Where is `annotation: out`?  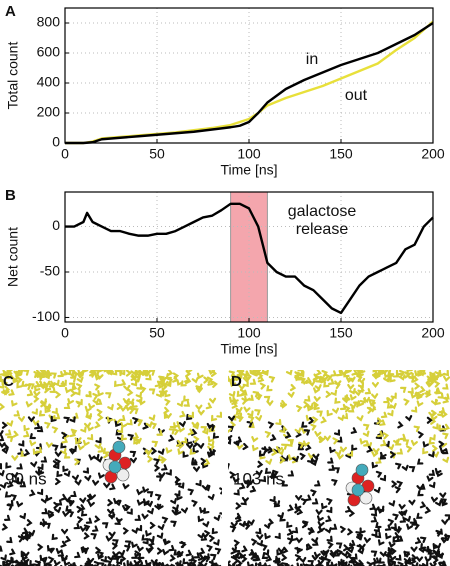 annotation: out is located at coordinates (356, 95).